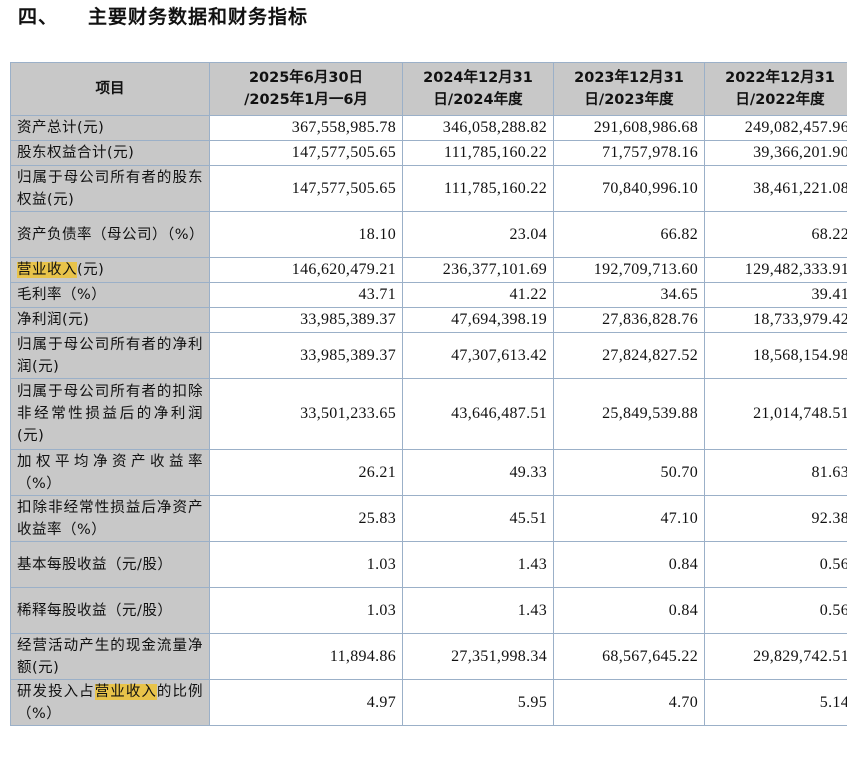 The image size is (847, 771). I want to click on cell-value: 27,836,828.76, so click(629, 320).